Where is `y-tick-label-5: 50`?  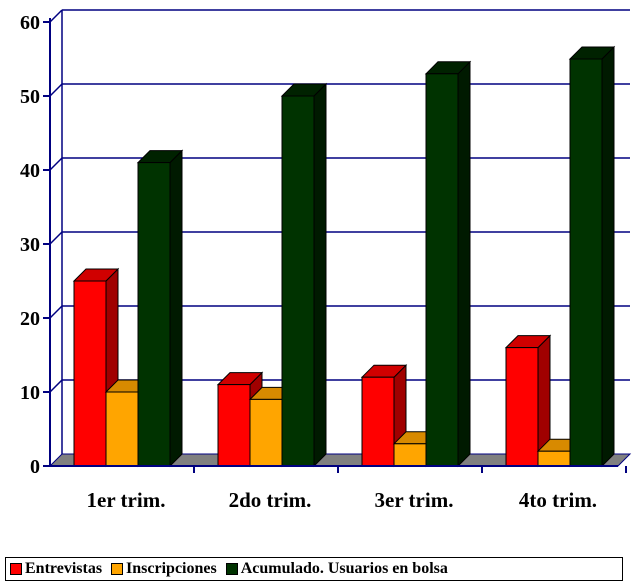 y-tick-label-5: 50 is located at coordinates (30, 97).